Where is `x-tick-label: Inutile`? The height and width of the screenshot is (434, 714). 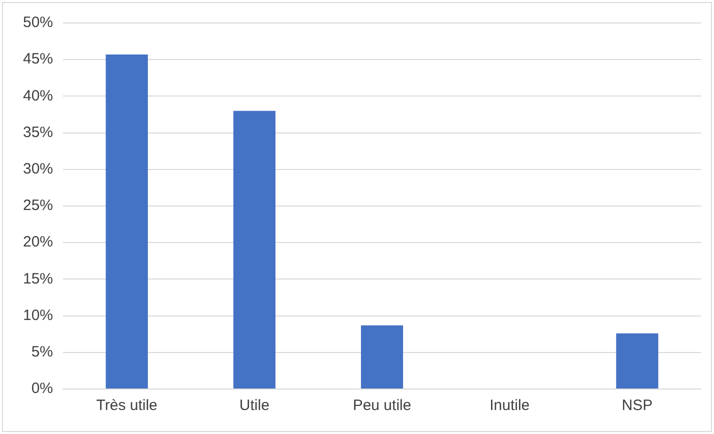
x-tick-label: Inutile is located at coordinates (510, 405).